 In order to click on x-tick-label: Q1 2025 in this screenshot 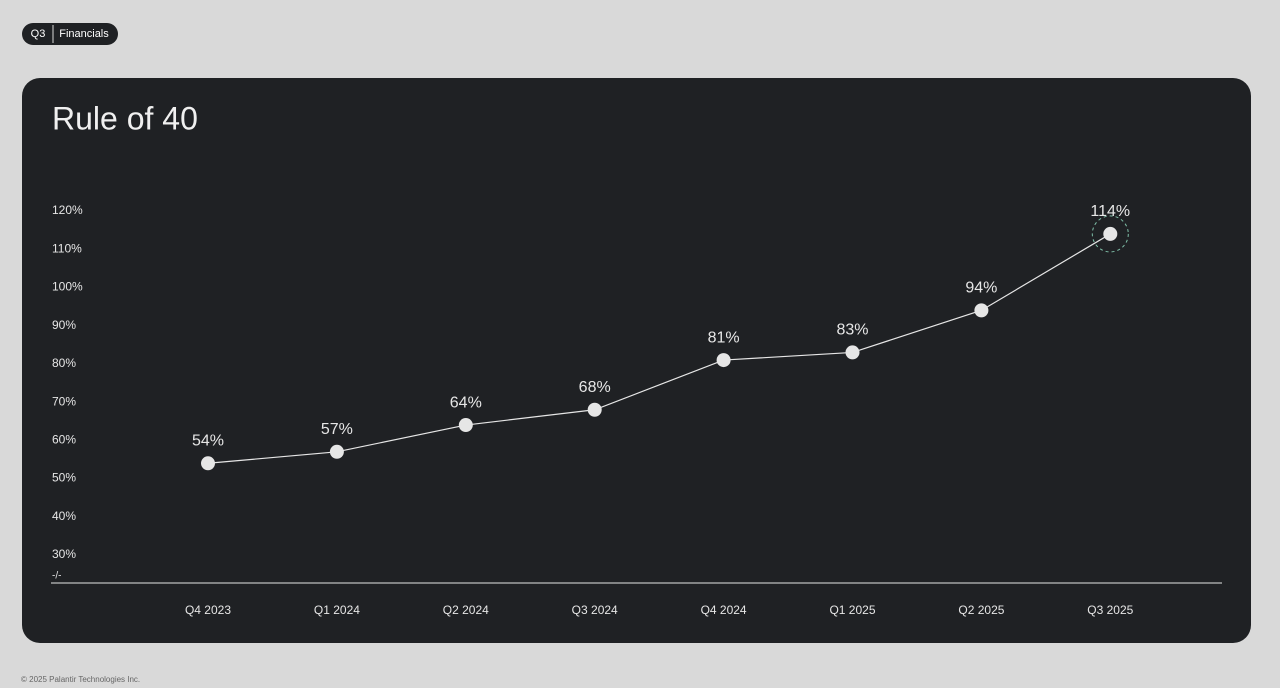, I will do `click(852, 610)`.